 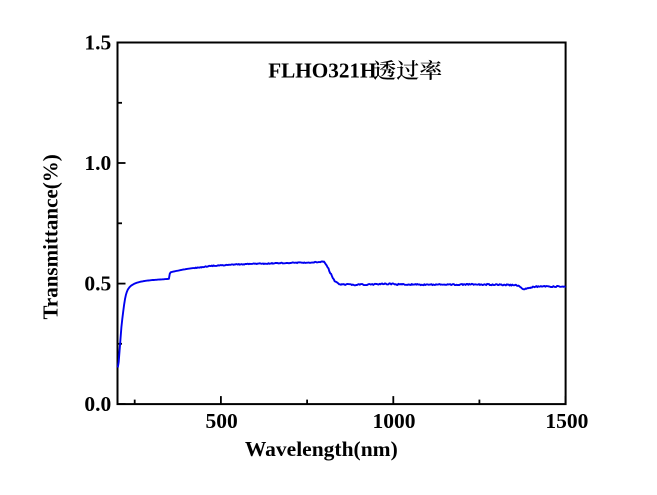 I want to click on svg-text: 500, so click(x=221, y=421).